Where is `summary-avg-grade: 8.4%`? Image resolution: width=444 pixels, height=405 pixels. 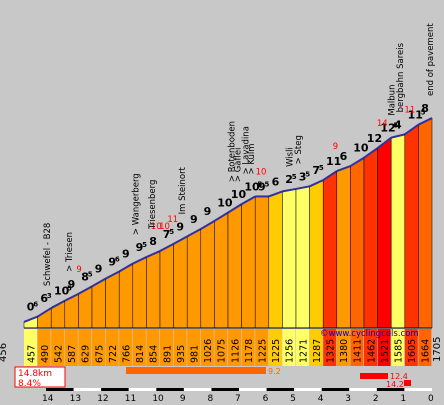
summary-avg-grade: 8.4% is located at coordinates (29, 384).